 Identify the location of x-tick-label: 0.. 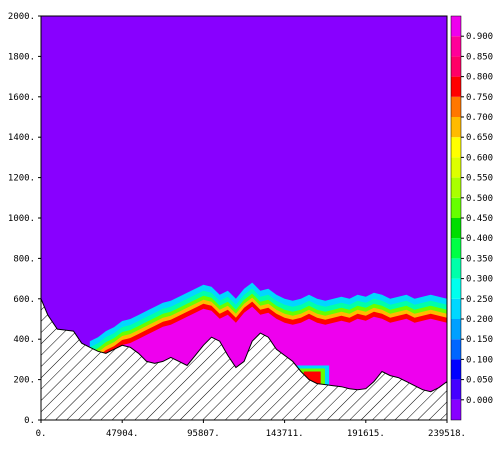
(41, 434).